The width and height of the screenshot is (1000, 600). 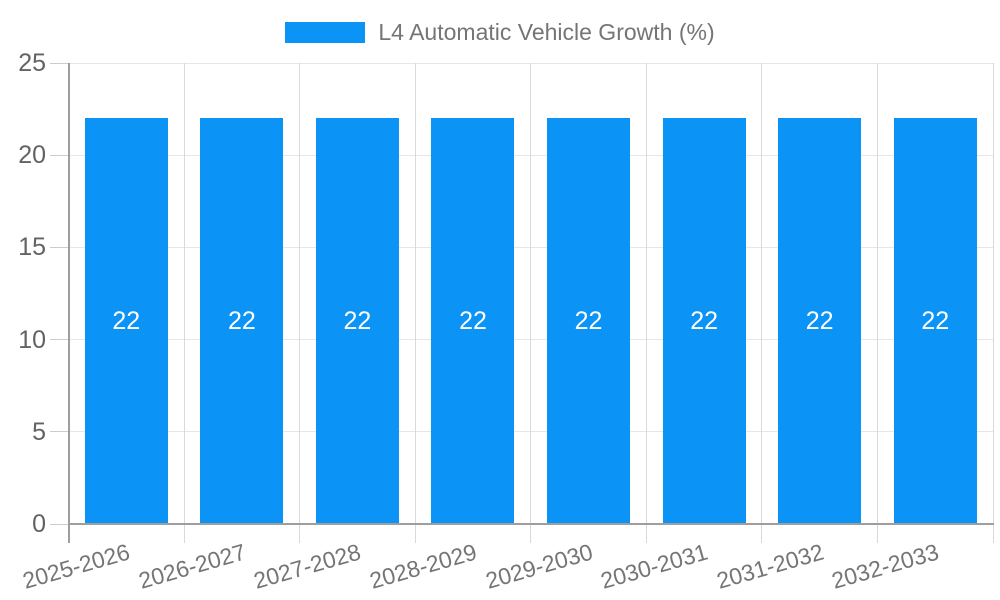 I want to click on chart-legend-item: L4 Automatic Vehicle Growth (%), so click(x=500, y=32).